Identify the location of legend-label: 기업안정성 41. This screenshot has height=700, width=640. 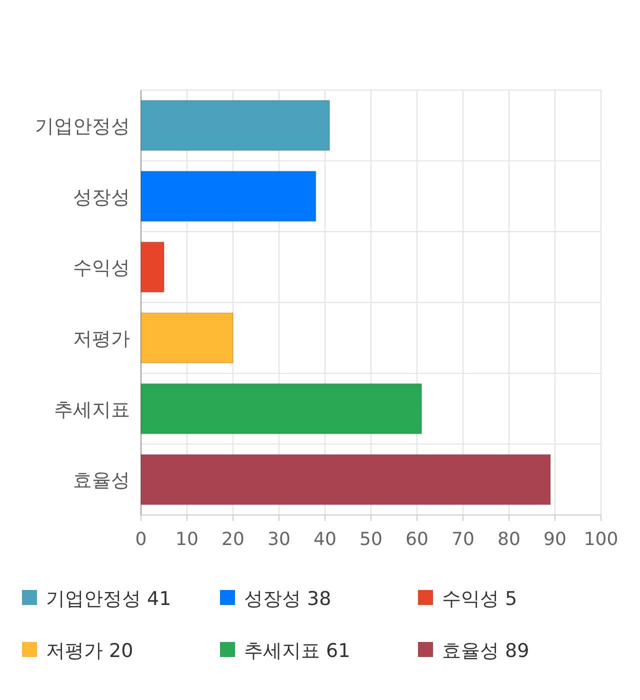
(109, 599).